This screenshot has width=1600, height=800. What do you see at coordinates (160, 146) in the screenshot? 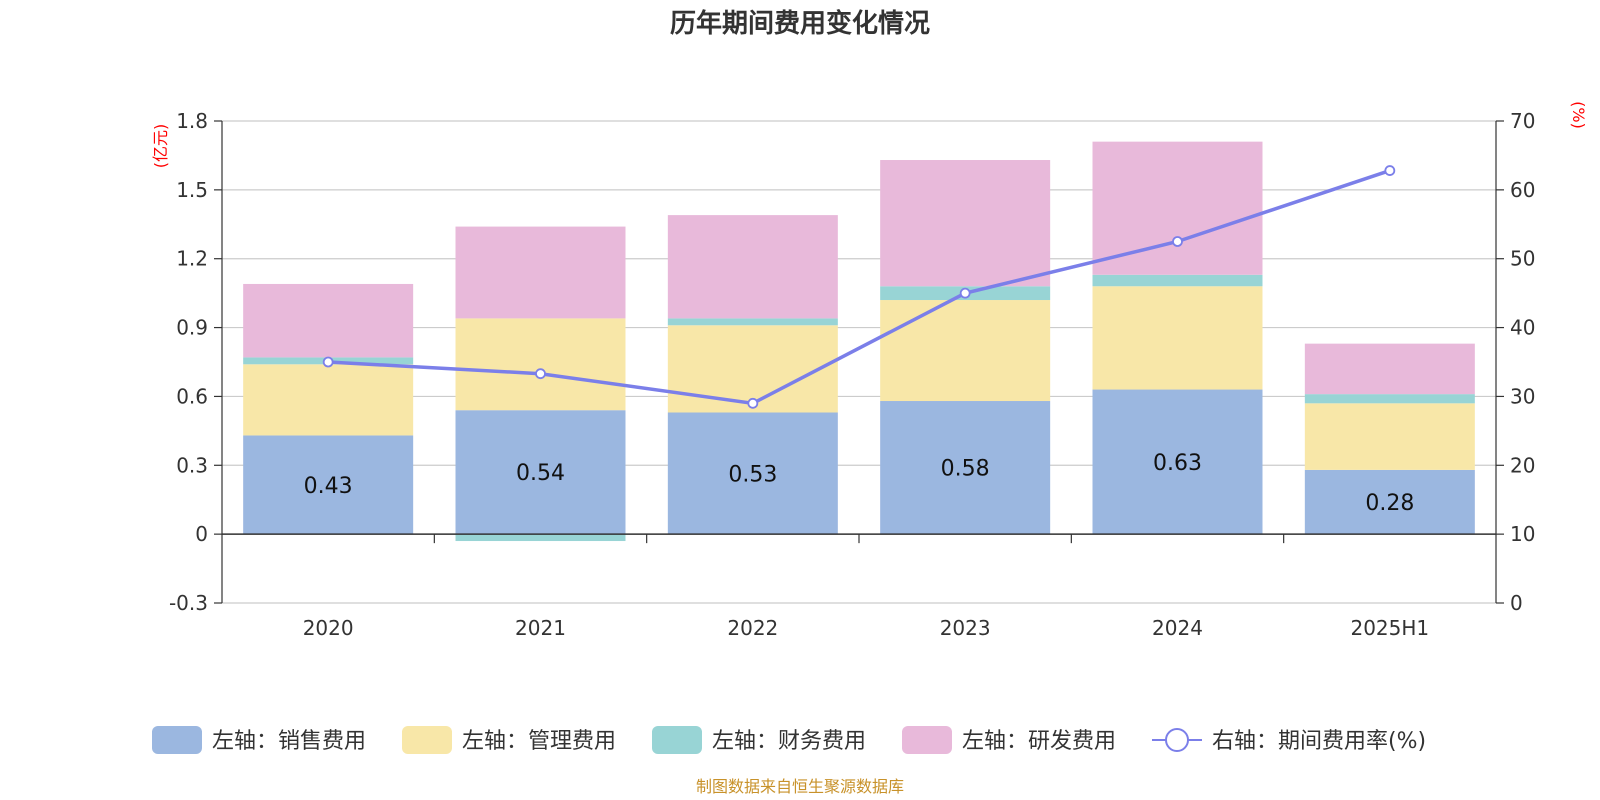
I see `left-axis-unit: (亿元)` at bounding box center [160, 146].